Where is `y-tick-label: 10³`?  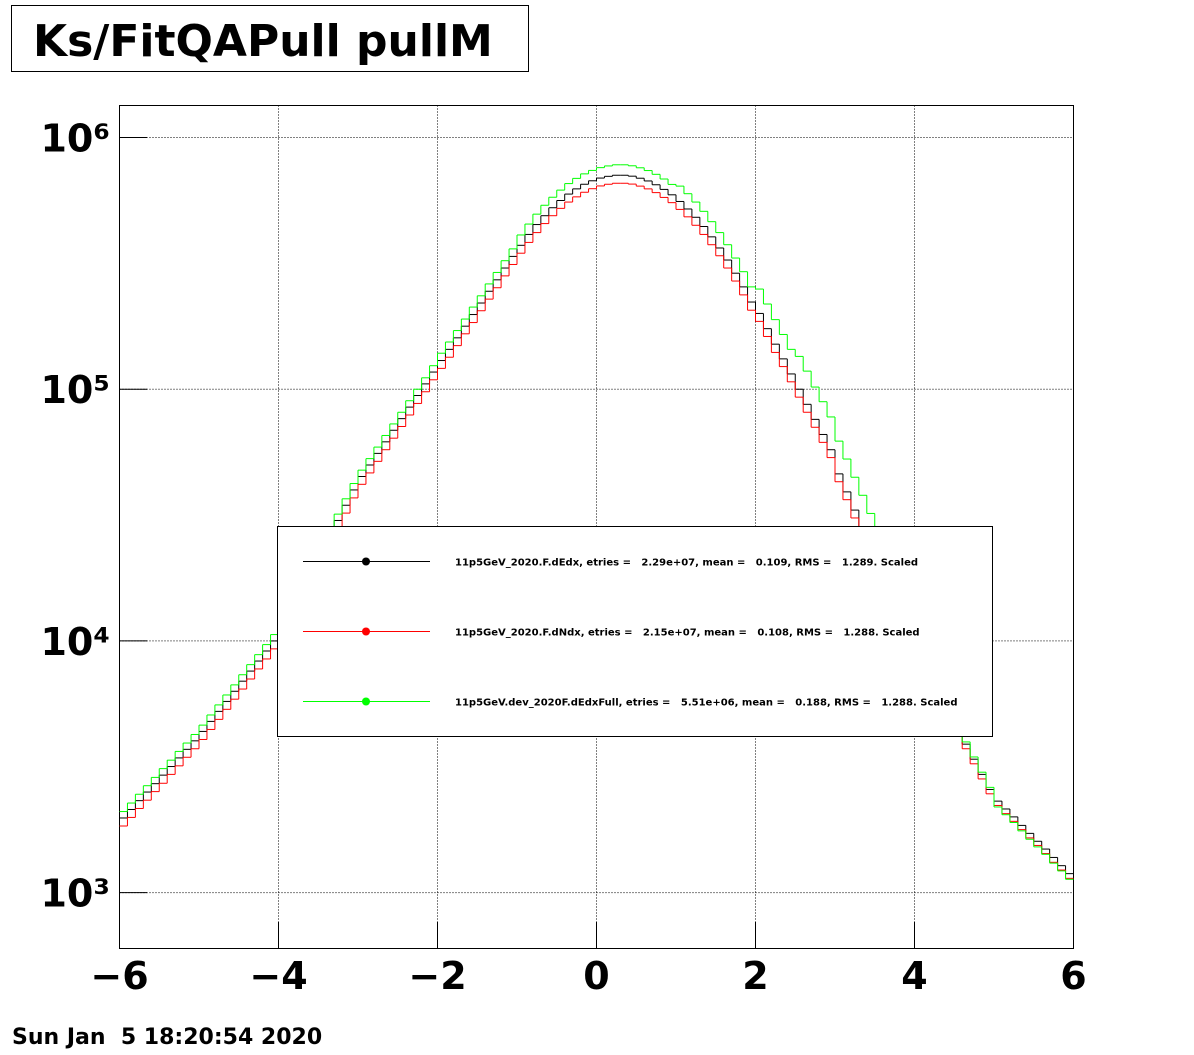
y-tick-label: 10³ is located at coordinates (75, 894).